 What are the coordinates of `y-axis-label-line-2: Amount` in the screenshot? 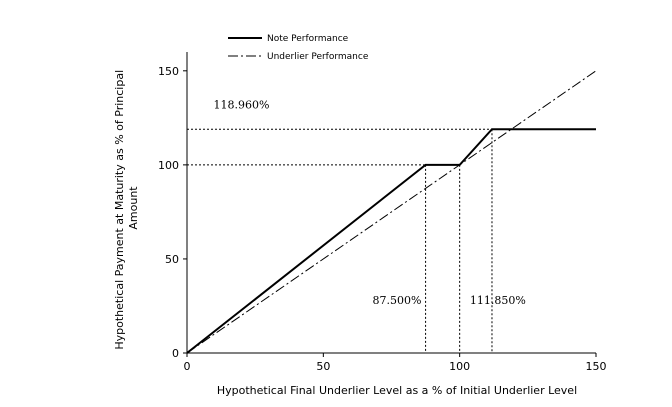 It's located at (133, 208).